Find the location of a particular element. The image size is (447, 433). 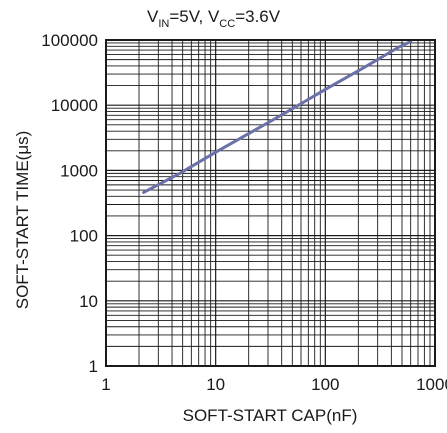

y-tick-label: 100 is located at coordinates (84, 236).